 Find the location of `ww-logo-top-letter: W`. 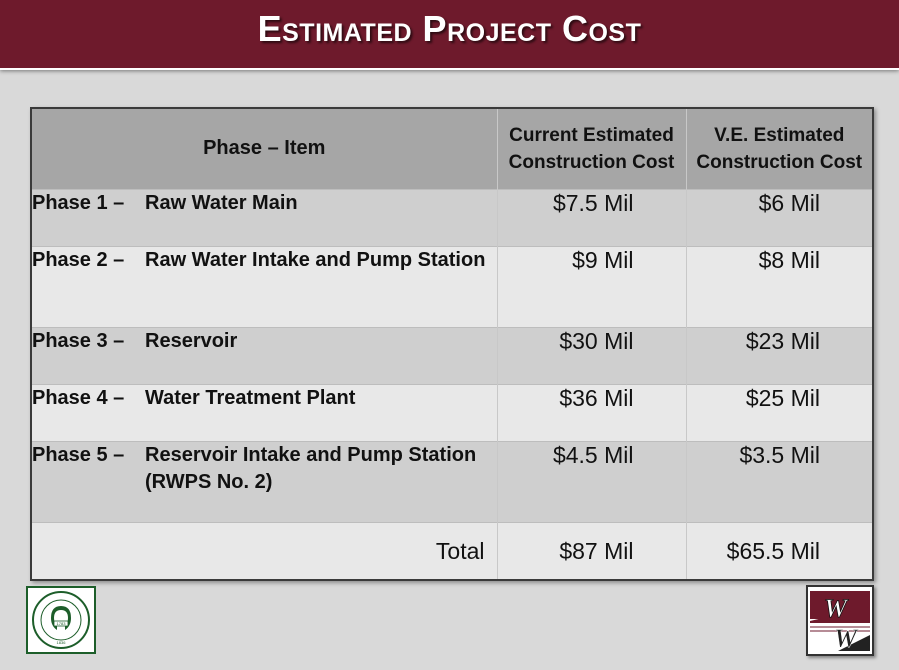

ww-logo-top-letter: W is located at coordinates (836, 608).